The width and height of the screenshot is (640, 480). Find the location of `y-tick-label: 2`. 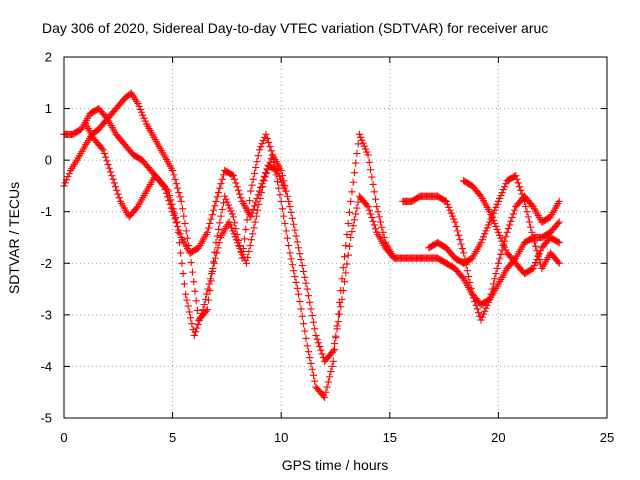

y-tick-label: 2 is located at coordinates (48, 57).